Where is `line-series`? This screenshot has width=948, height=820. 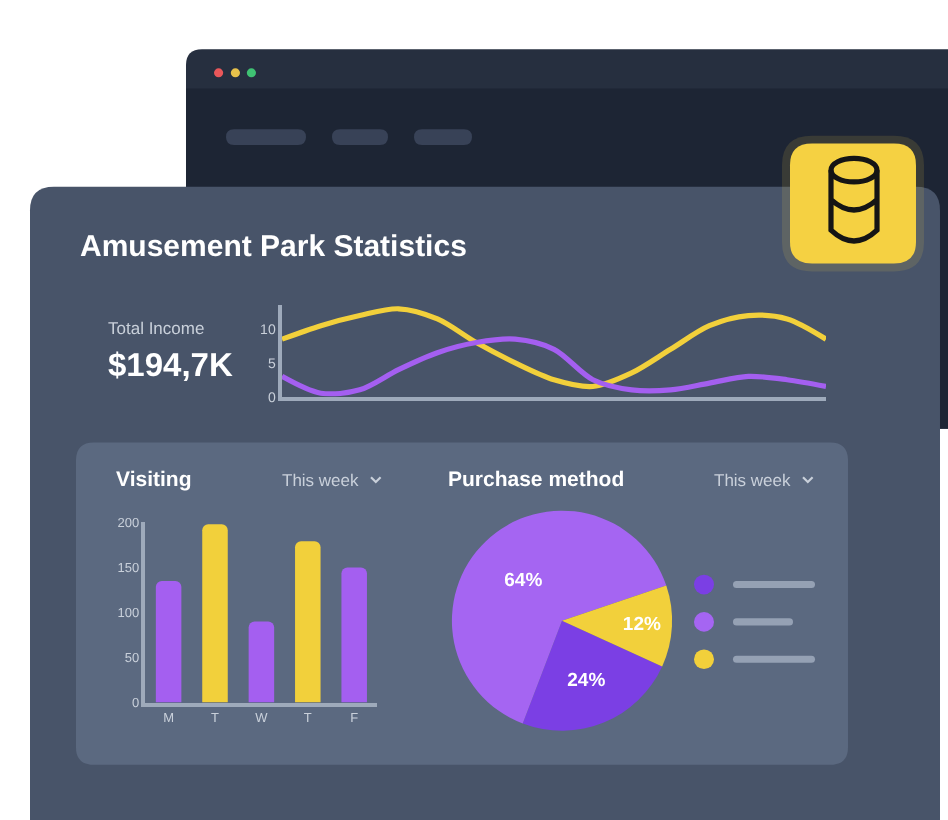 line-series is located at coordinates (554, 348).